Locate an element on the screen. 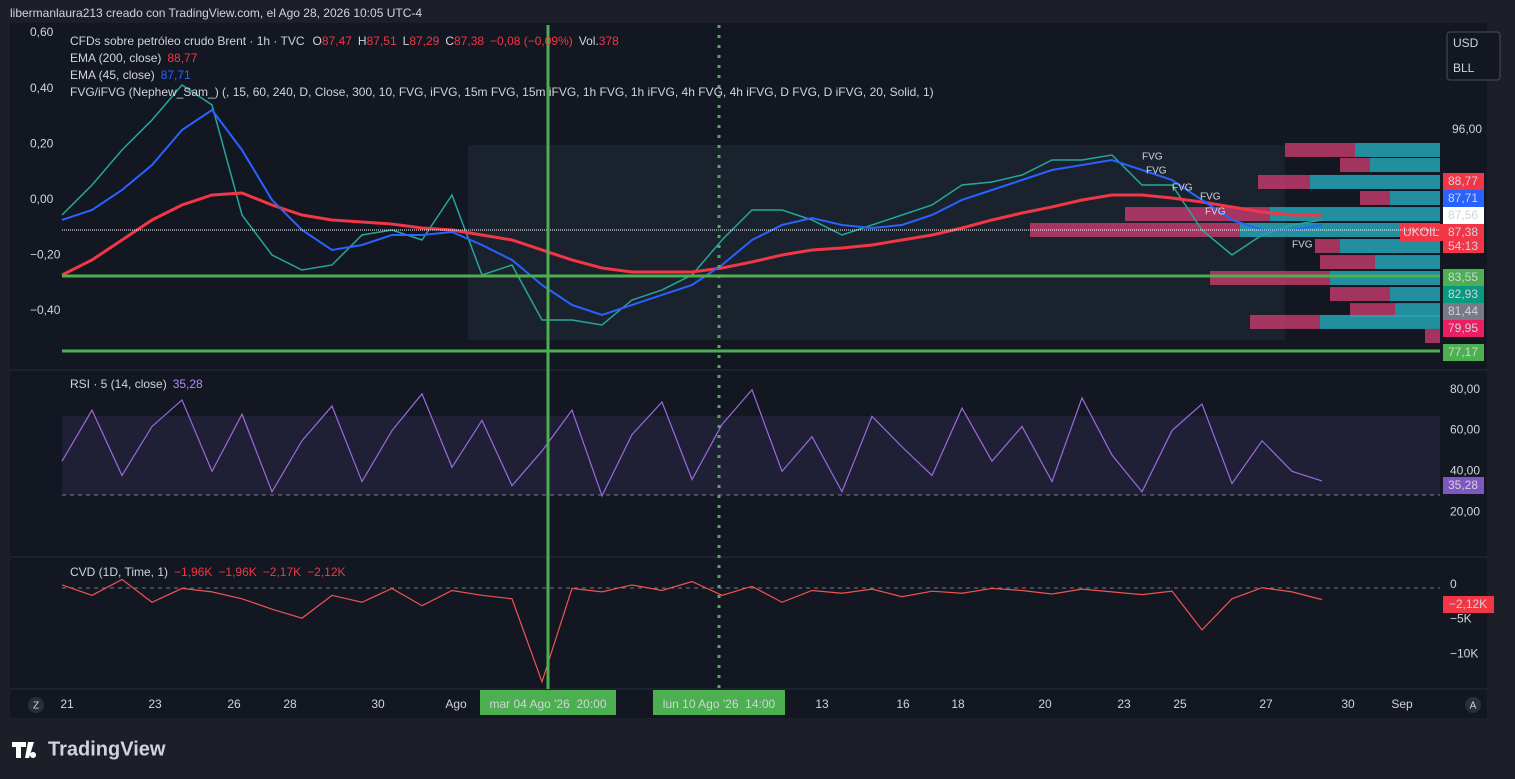  x-tick-label: 26 is located at coordinates (234, 704).